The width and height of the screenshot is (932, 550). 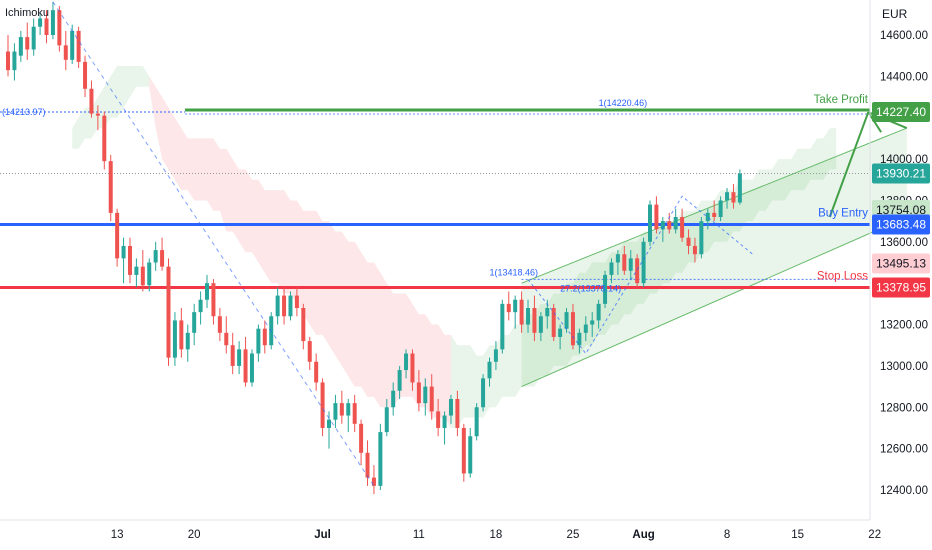 I want to click on projection-arrow-up, so click(x=849, y=164).